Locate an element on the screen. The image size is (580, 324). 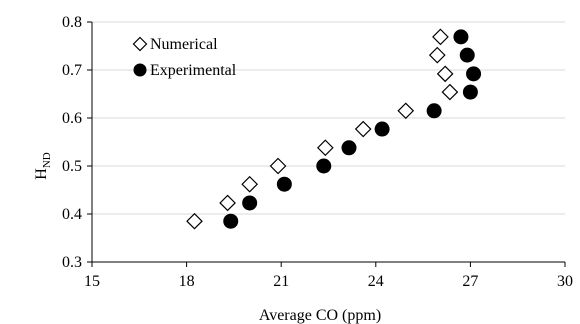
x-tick-label: 27 is located at coordinates (470, 281).